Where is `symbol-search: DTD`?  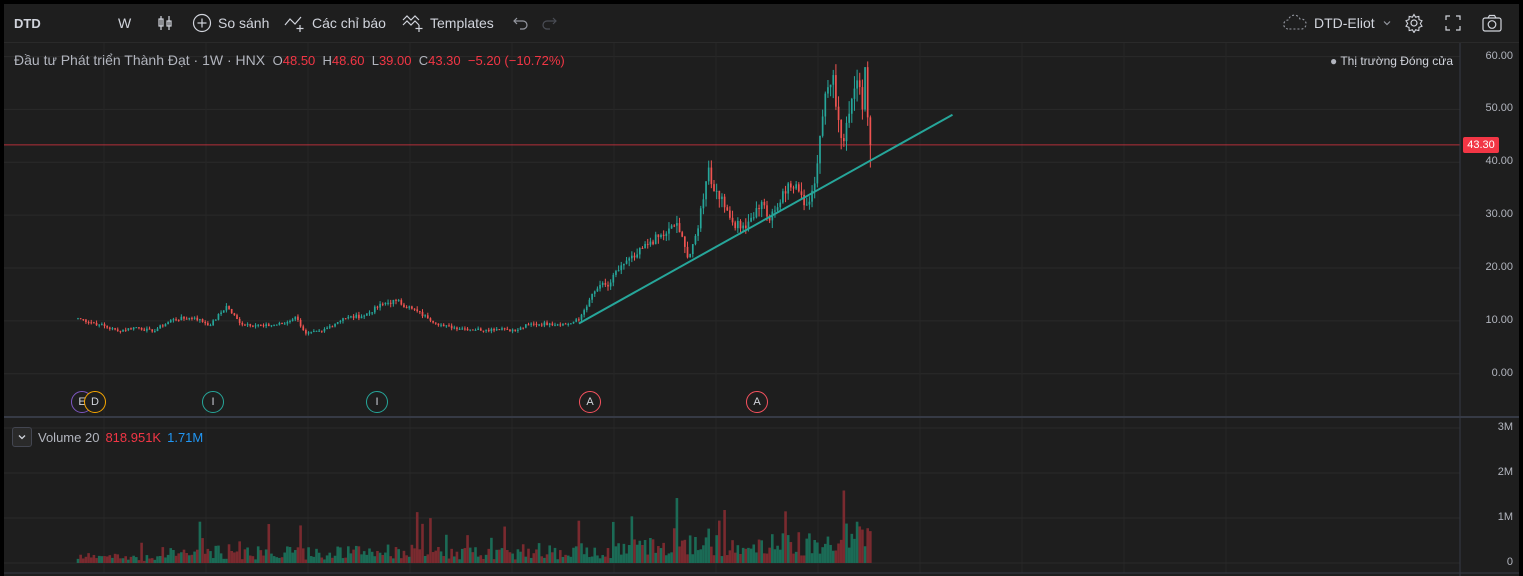 symbol-search: DTD is located at coordinates (27, 23).